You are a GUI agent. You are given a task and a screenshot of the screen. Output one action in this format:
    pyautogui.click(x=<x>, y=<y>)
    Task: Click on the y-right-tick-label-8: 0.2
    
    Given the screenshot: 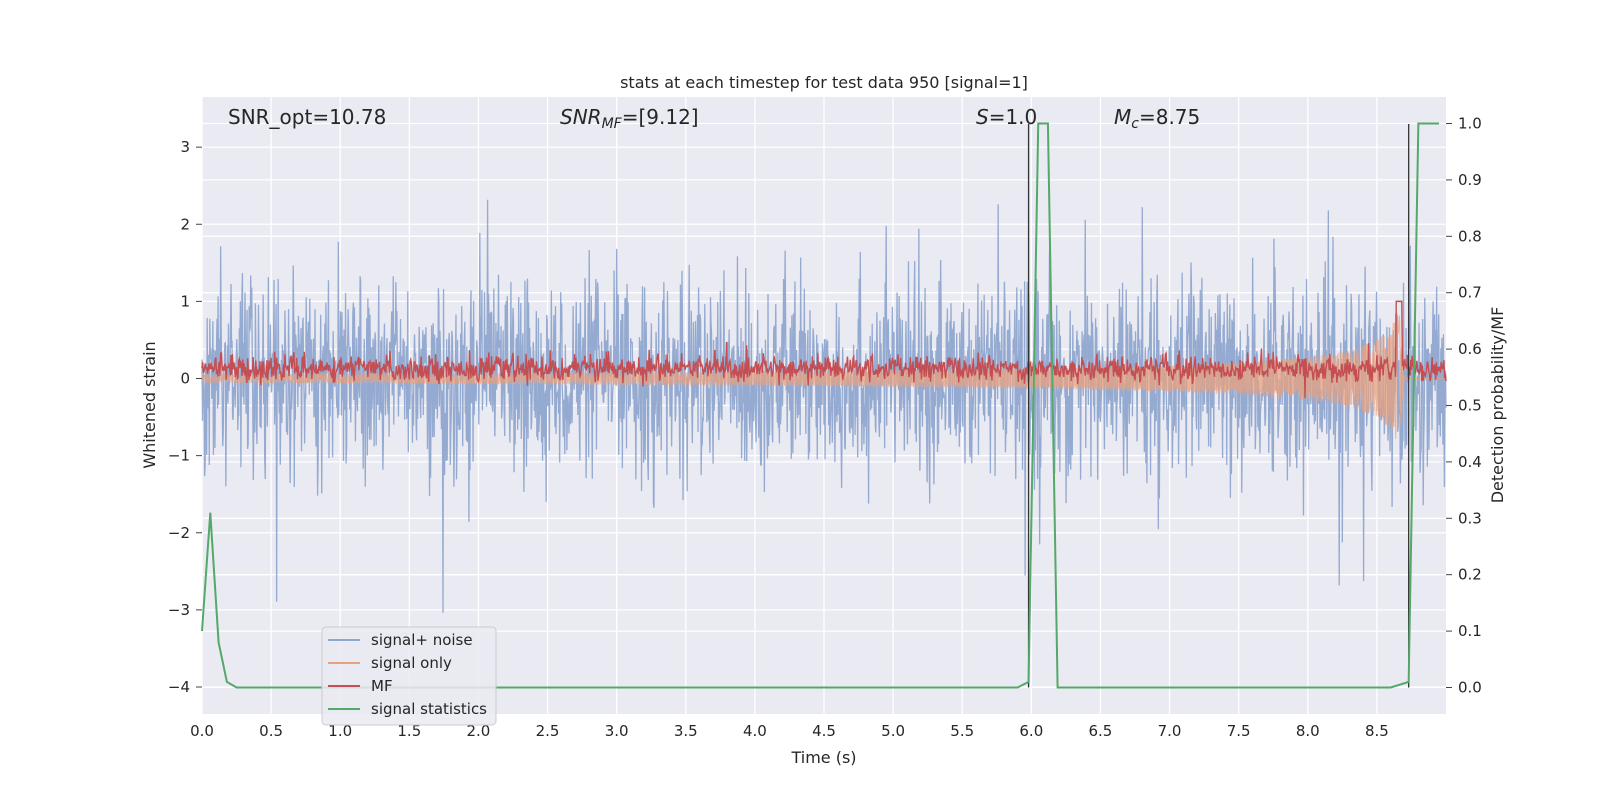 What is the action you would take?
    pyautogui.click(x=1470, y=575)
    